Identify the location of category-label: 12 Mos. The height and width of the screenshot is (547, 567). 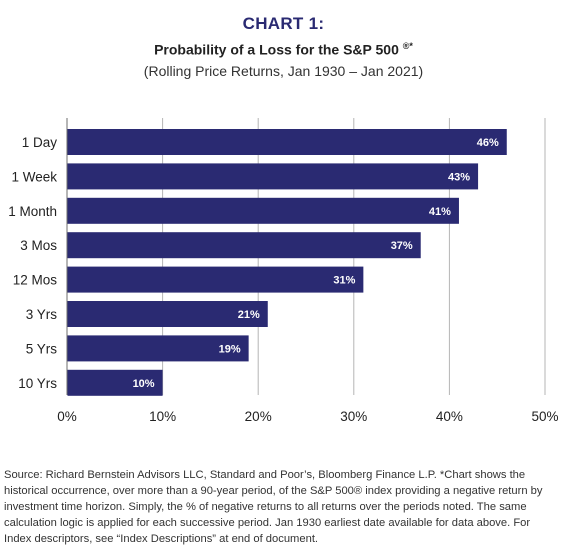
(35, 280).